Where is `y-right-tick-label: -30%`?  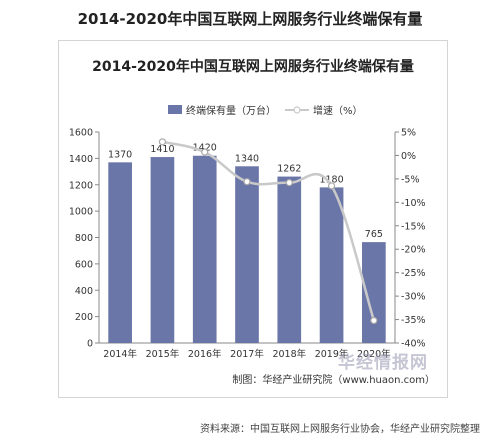 y-right-tick-label: -30% is located at coordinates (413, 297).